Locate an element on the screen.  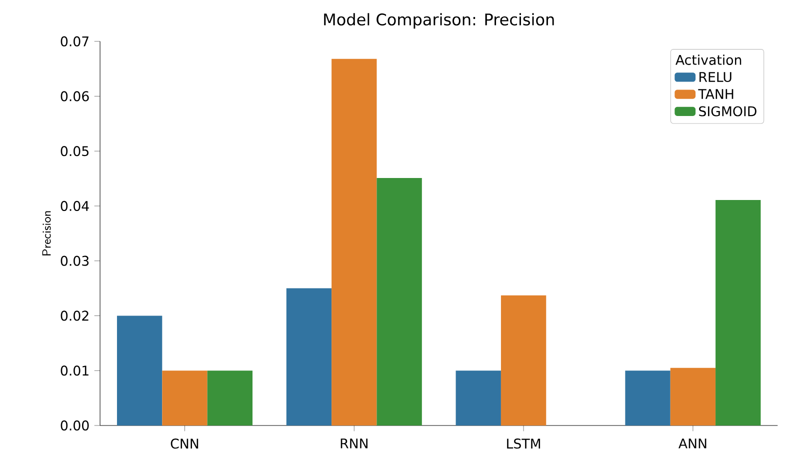
y-tick-label: 0.07 is located at coordinates (74, 41).